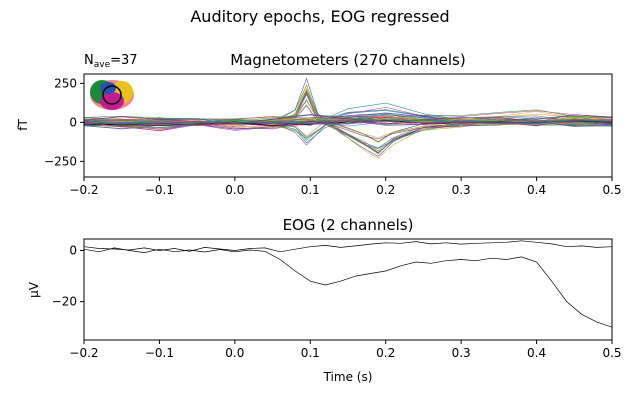 The image size is (640, 400). Describe the element at coordinates (348, 377) in the screenshot. I see `eog-xlabel: Time (s)` at that location.